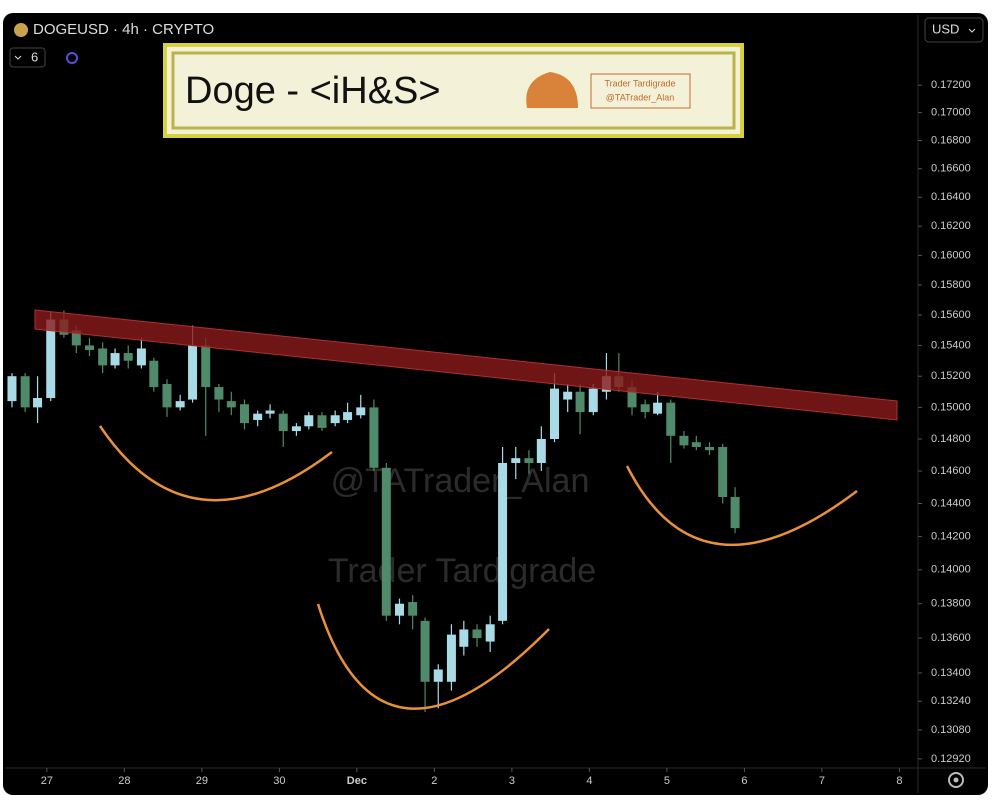  Describe the element at coordinates (202, 781) in the screenshot. I see `x-tick-label: 29` at that location.